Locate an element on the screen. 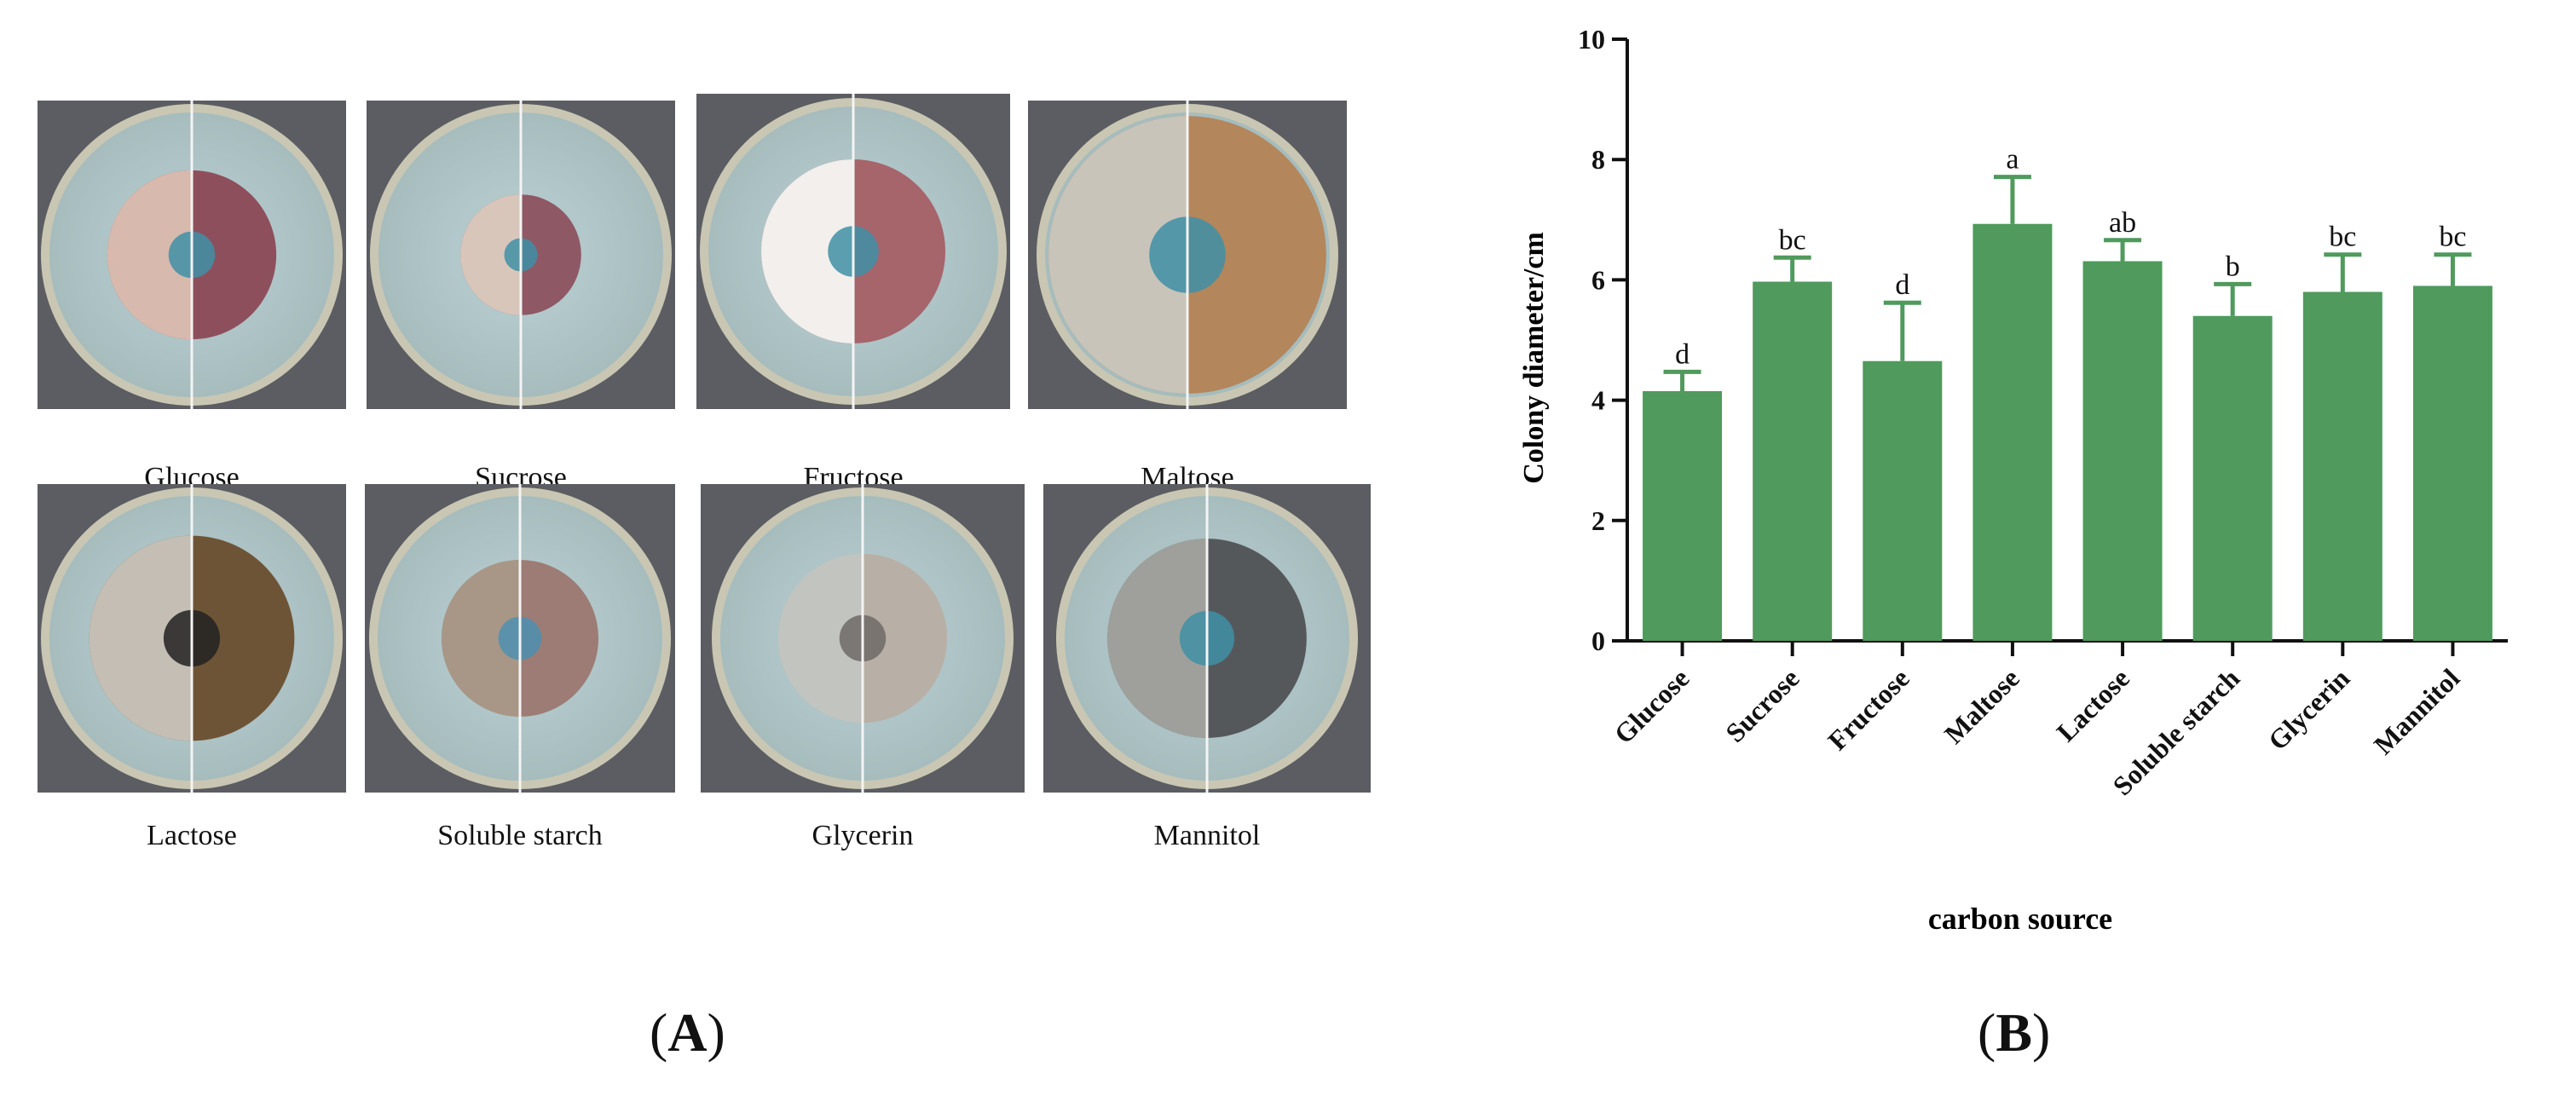 The image size is (2576, 1107). x-tick-label: Glycerin is located at coordinates (2309, 709).